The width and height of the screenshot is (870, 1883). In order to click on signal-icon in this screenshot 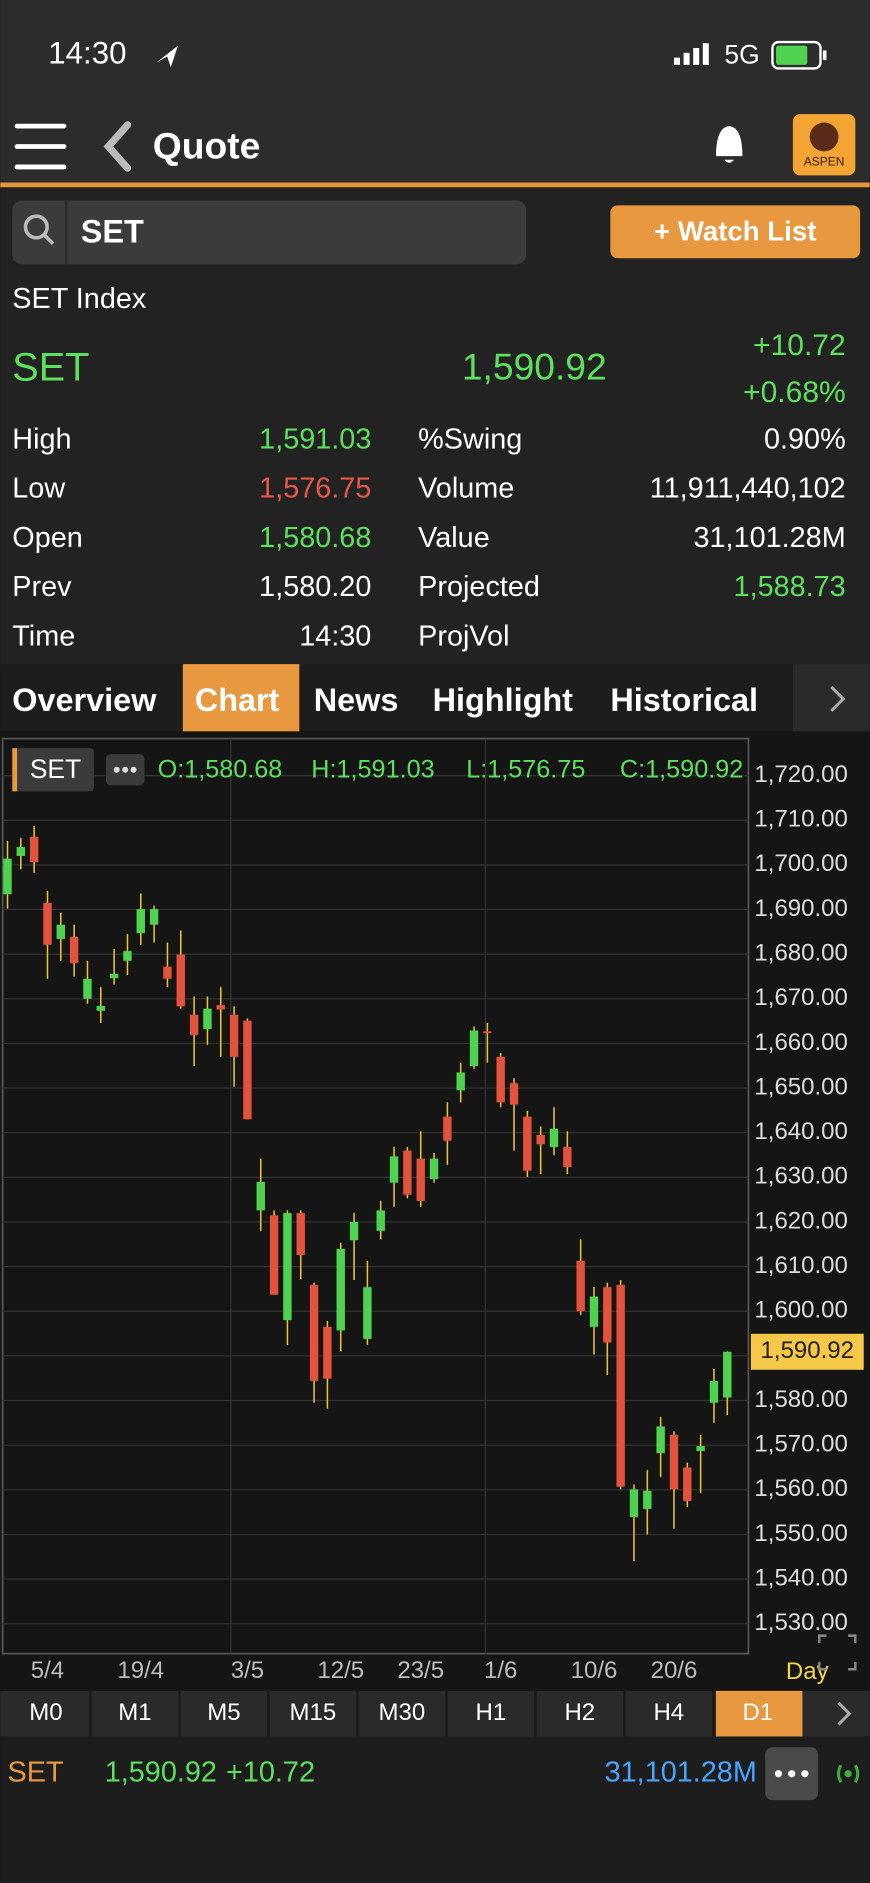, I will do `click(691, 54)`.